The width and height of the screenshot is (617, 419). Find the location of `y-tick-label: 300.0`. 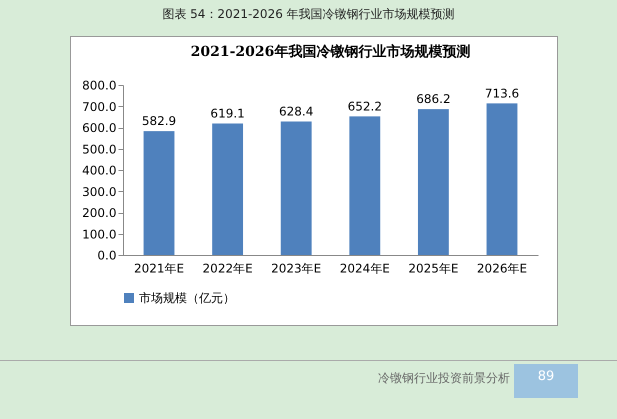

y-tick-label: 300.0 is located at coordinates (99, 191).